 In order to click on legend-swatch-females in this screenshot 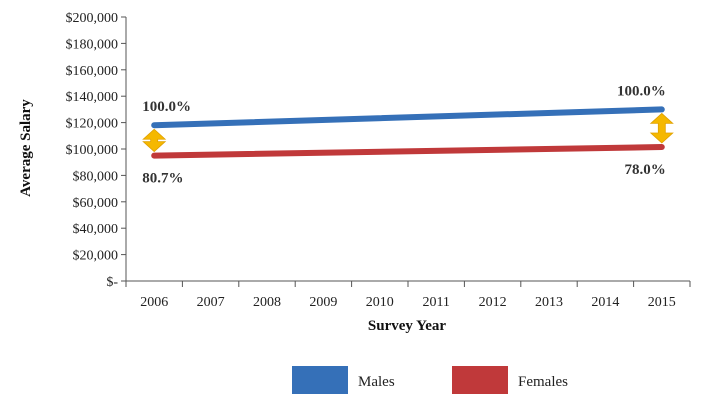, I will do `click(480, 380)`.